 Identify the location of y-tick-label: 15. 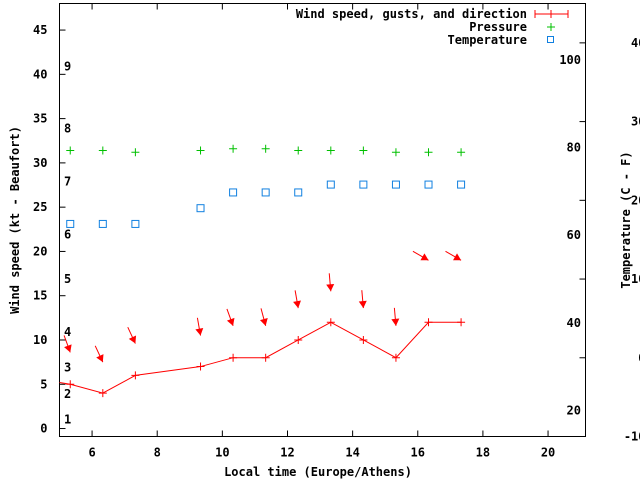
(40, 296).